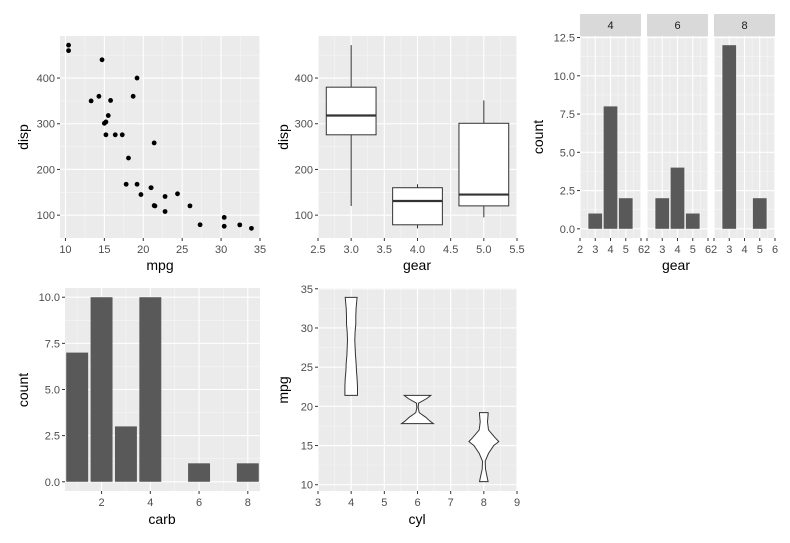  Describe the element at coordinates (182, 250) in the screenshot. I see `scatter-x-tick-label: 25` at that location.